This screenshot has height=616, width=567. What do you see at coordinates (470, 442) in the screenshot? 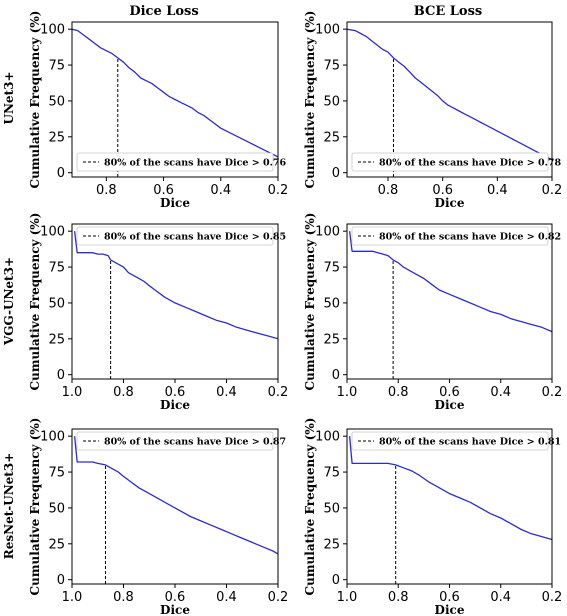
I see `legend-text: 80% of the scans have Dice > 0.81` at bounding box center [470, 442].